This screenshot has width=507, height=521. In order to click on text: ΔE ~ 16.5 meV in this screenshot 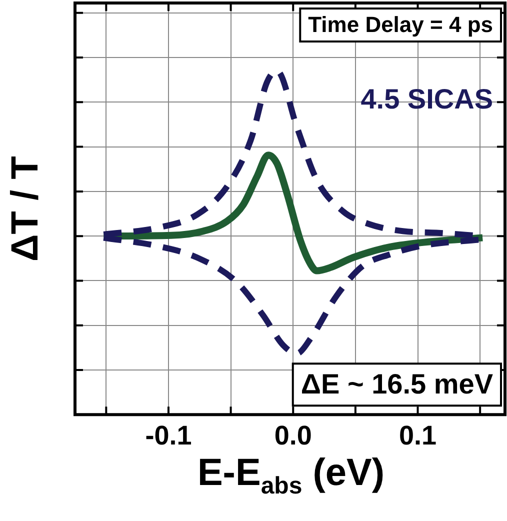, I will do `click(397, 384)`.